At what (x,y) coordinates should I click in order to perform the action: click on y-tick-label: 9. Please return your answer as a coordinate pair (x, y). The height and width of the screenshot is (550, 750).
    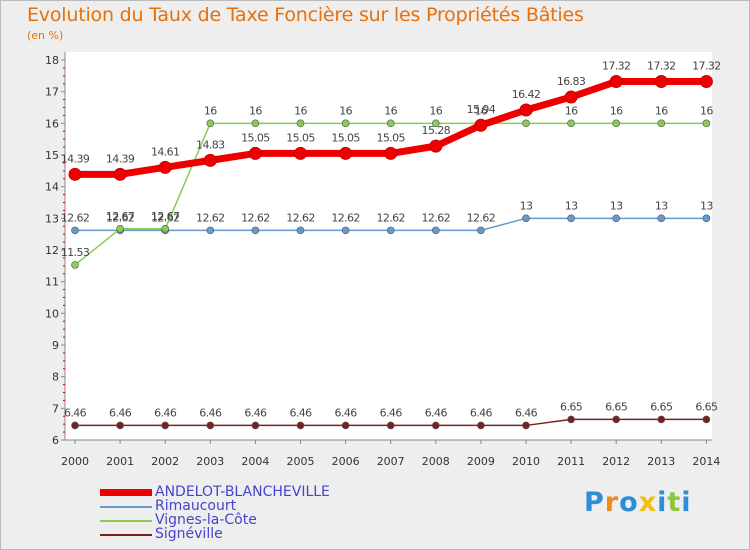
    Looking at the image, I should click on (55, 345).